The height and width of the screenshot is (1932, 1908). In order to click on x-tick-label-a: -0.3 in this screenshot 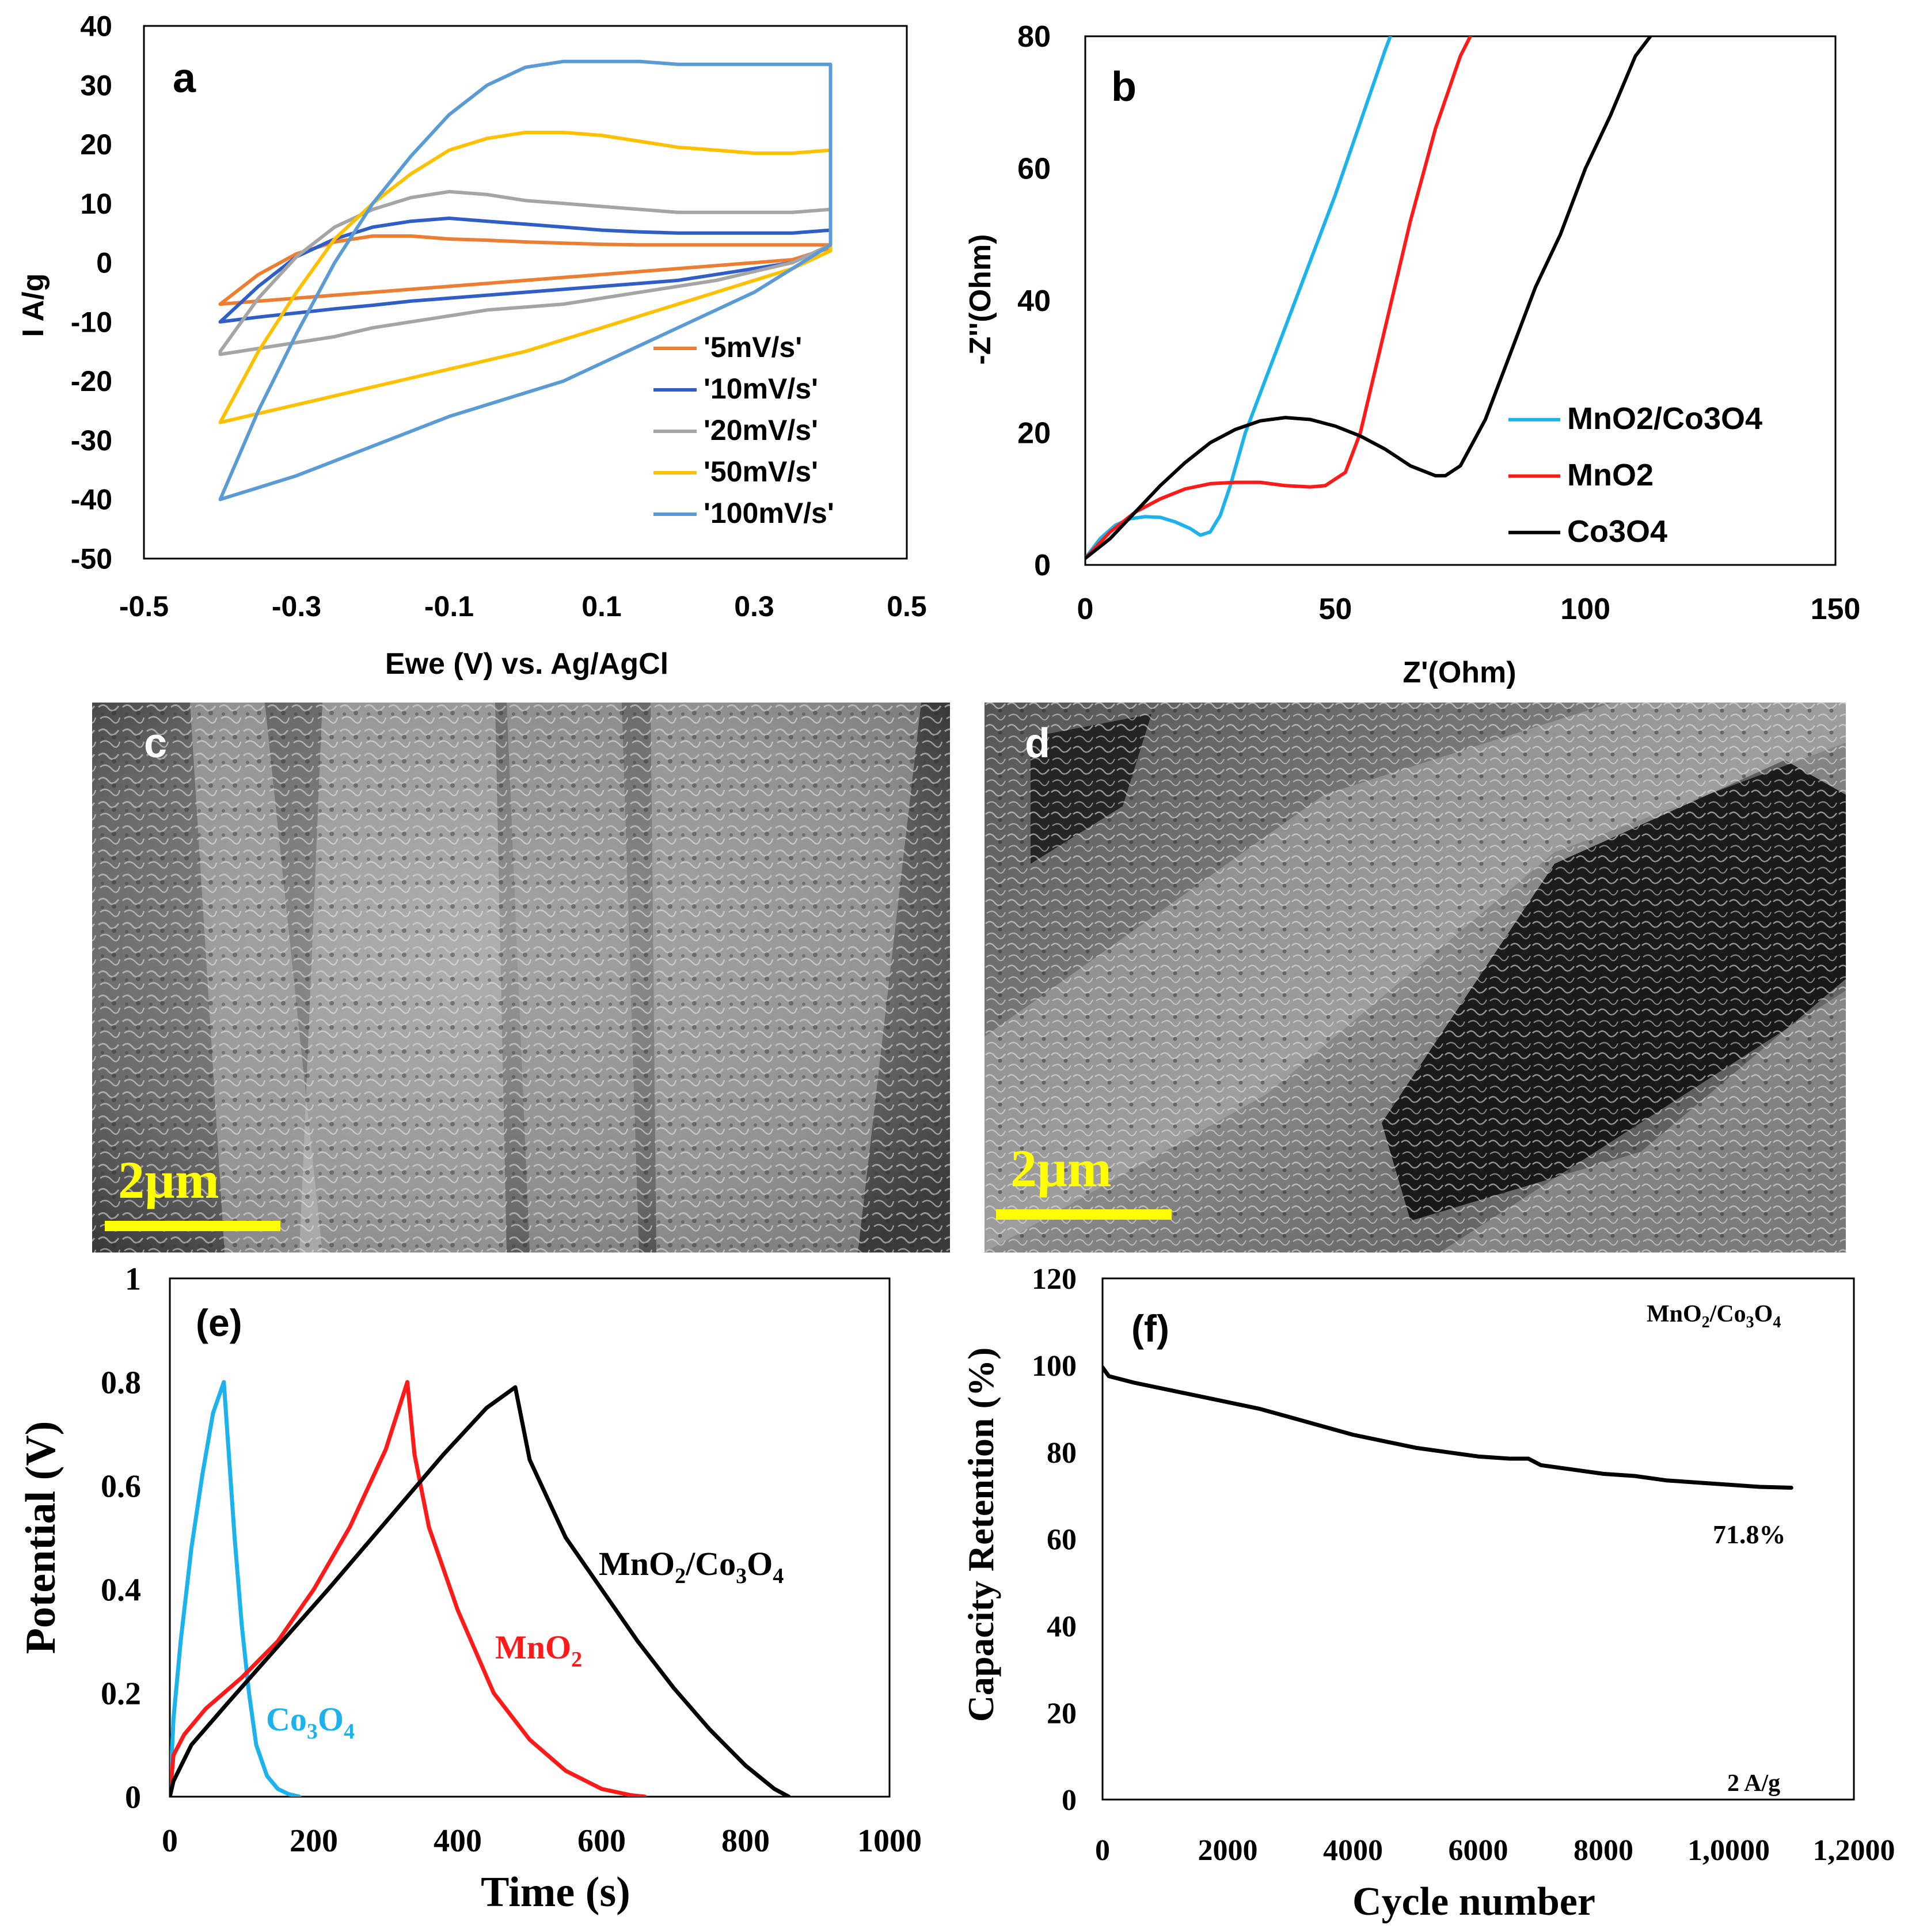, I will do `click(296, 606)`.